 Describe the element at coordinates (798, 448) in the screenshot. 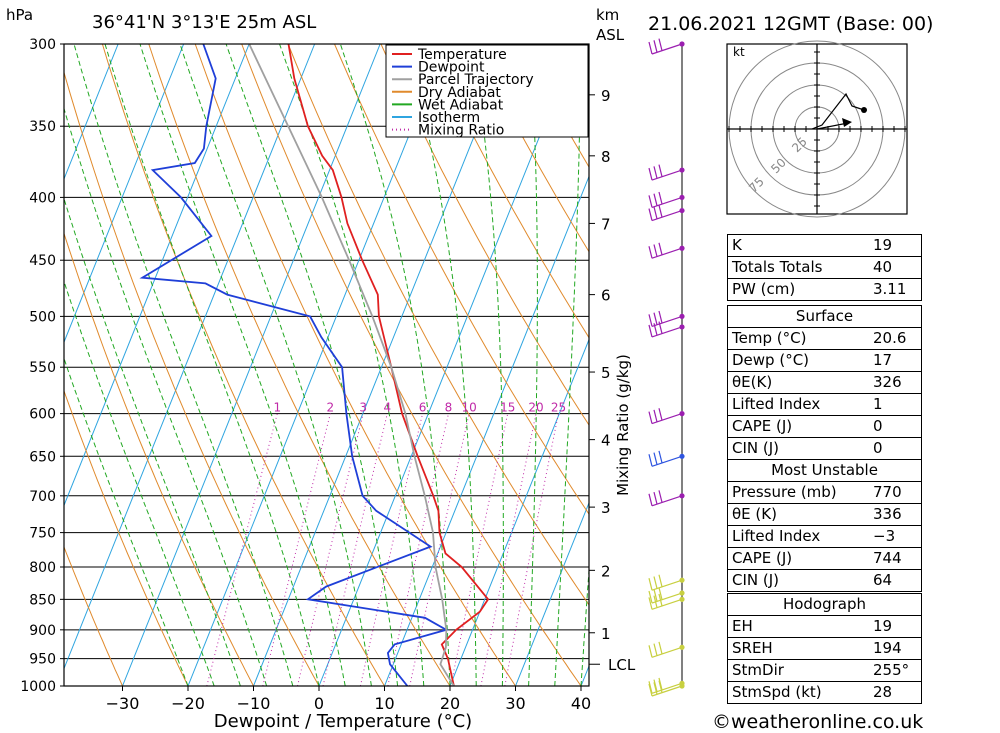

I see `index-label: CIN (J)` at that location.